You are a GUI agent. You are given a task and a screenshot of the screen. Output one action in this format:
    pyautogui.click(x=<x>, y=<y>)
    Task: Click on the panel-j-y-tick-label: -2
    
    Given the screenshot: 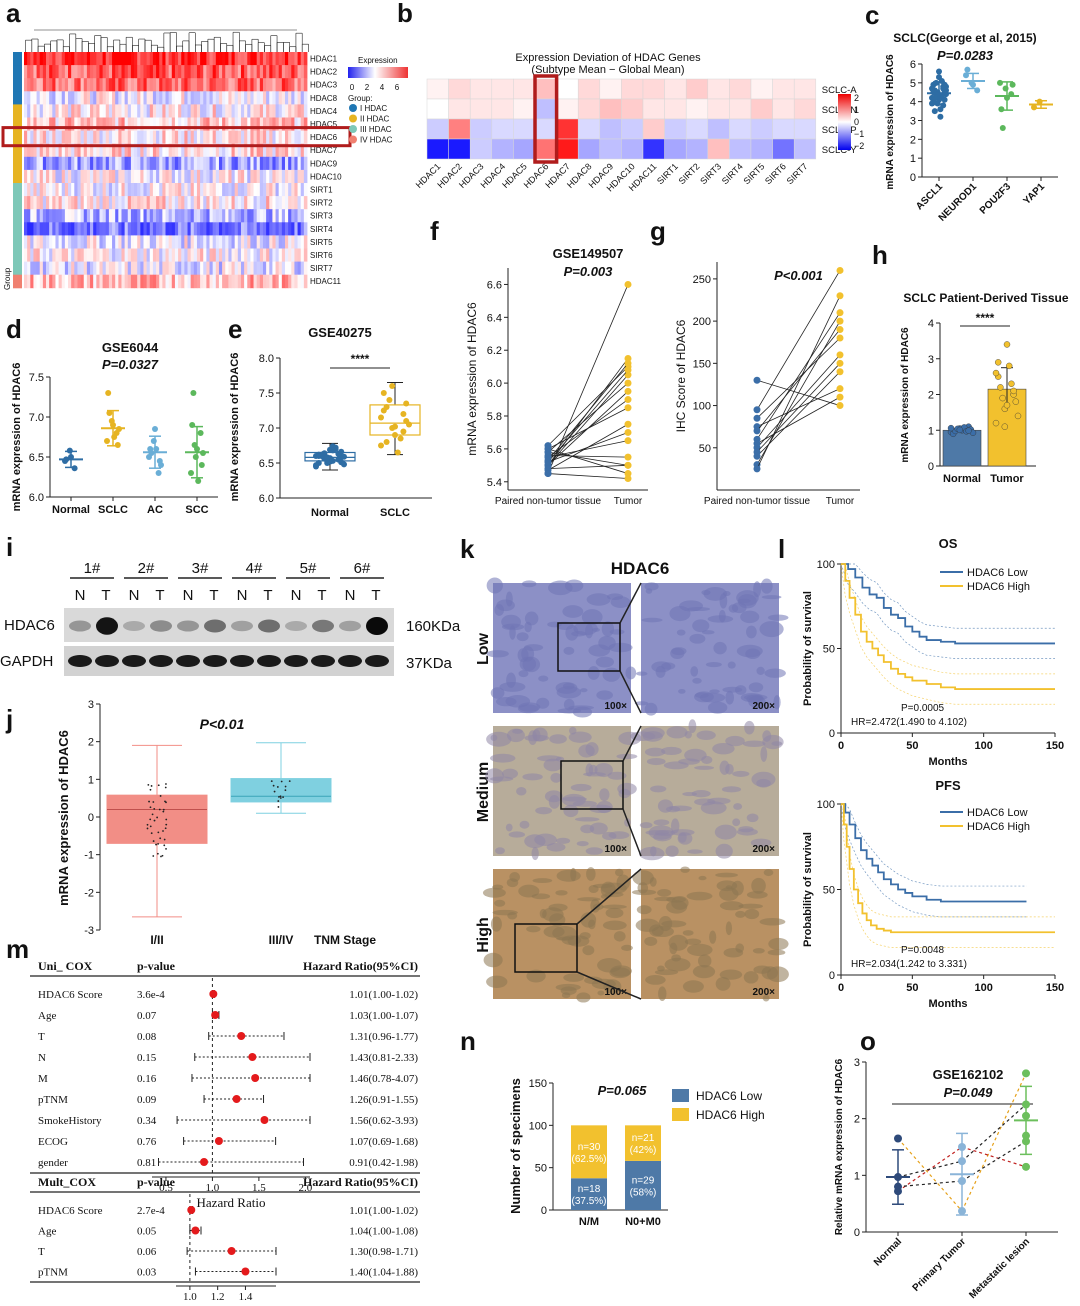 What is the action you would take?
    pyautogui.click(x=89, y=893)
    